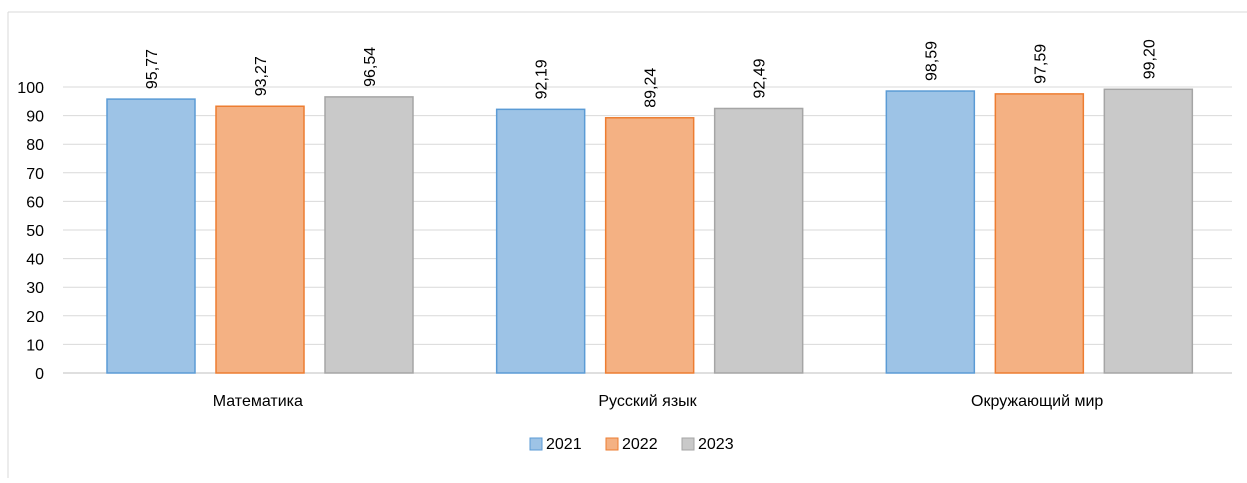 The width and height of the screenshot is (1247, 483). What do you see at coordinates (35, 117) in the screenshot?
I see `y-tick-label: 90` at bounding box center [35, 117].